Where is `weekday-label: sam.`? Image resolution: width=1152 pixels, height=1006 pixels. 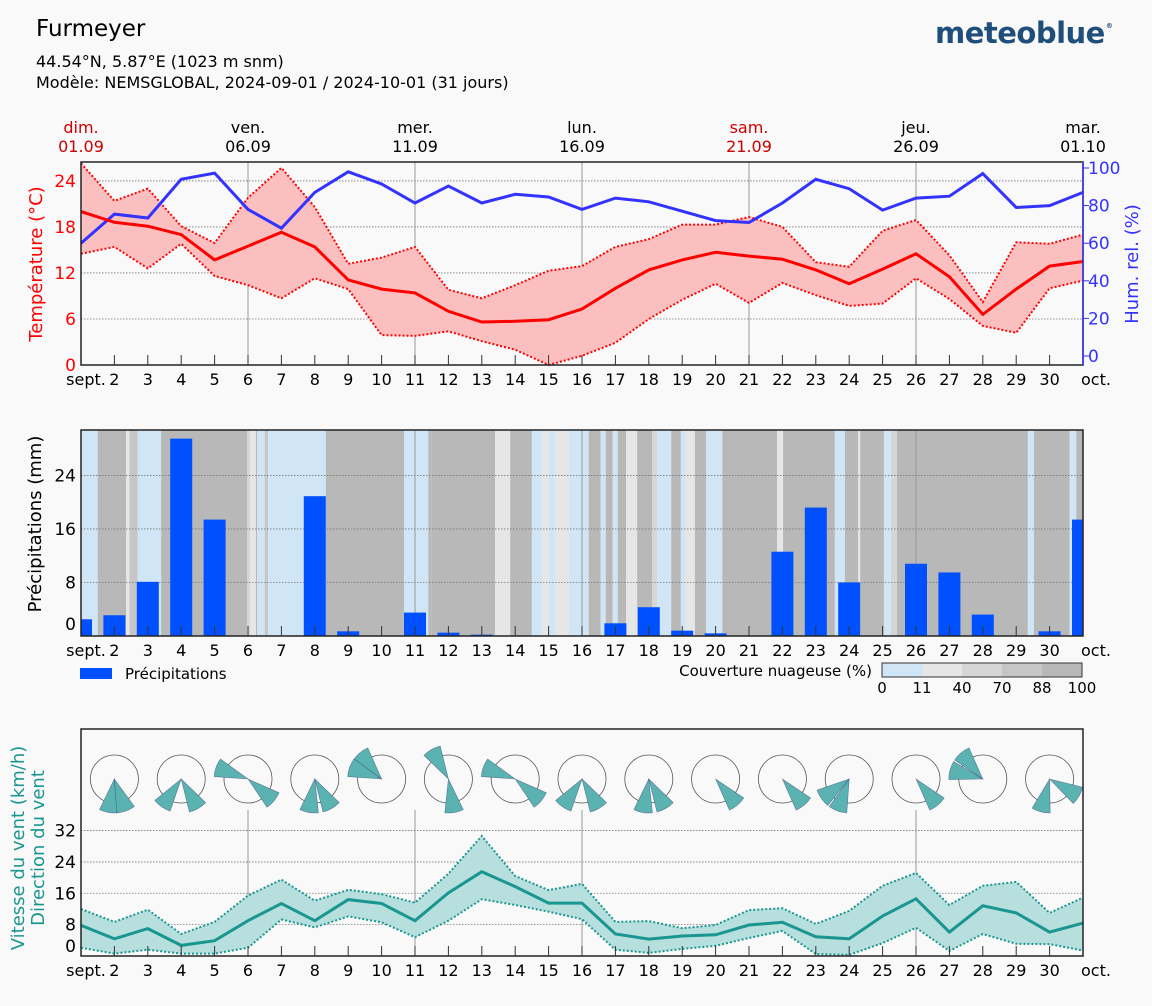
weekday-label: sam. is located at coordinates (749, 127).